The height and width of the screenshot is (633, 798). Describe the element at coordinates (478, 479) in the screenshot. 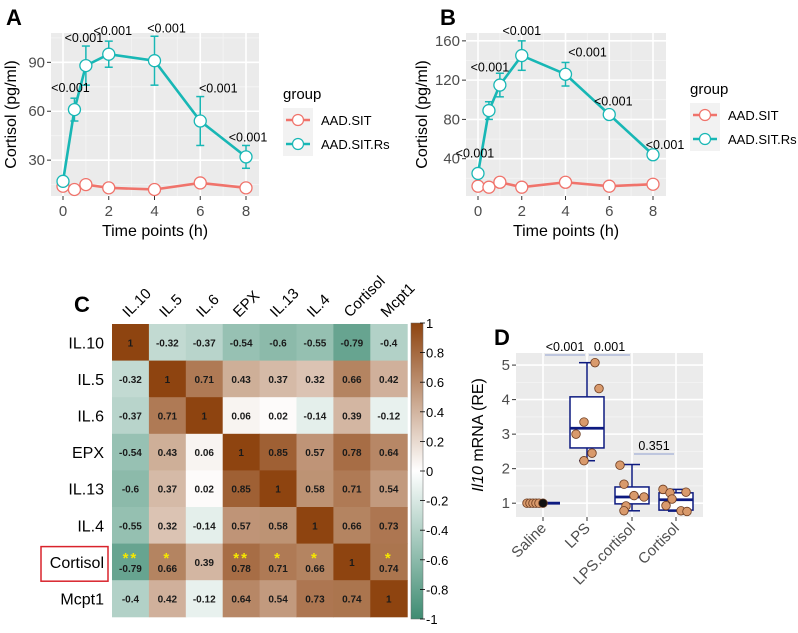

I see `y-axis-title-gene: Il10` at that location.